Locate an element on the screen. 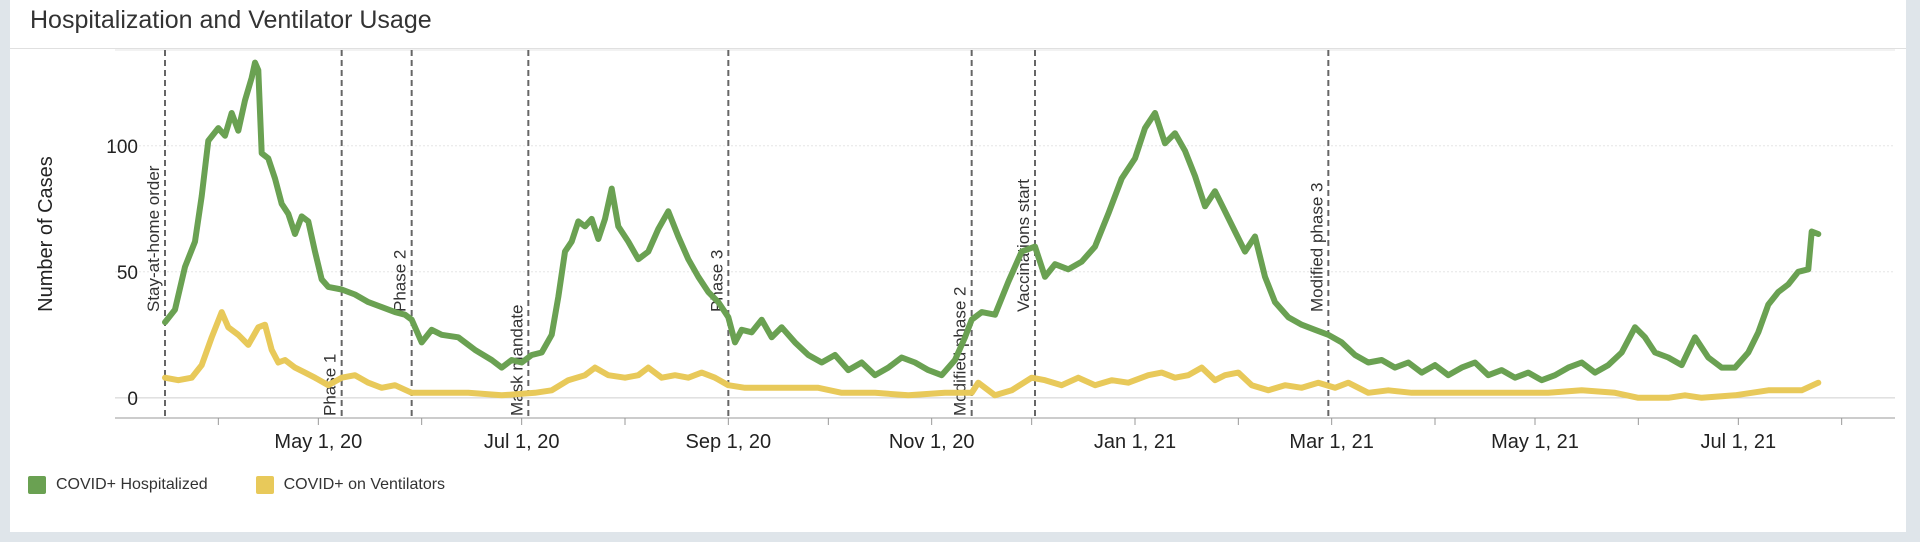 Image resolution: width=1920 pixels, height=542 pixels. x-tick-label: Mar 1, 21 is located at coordinates (1331, 442).